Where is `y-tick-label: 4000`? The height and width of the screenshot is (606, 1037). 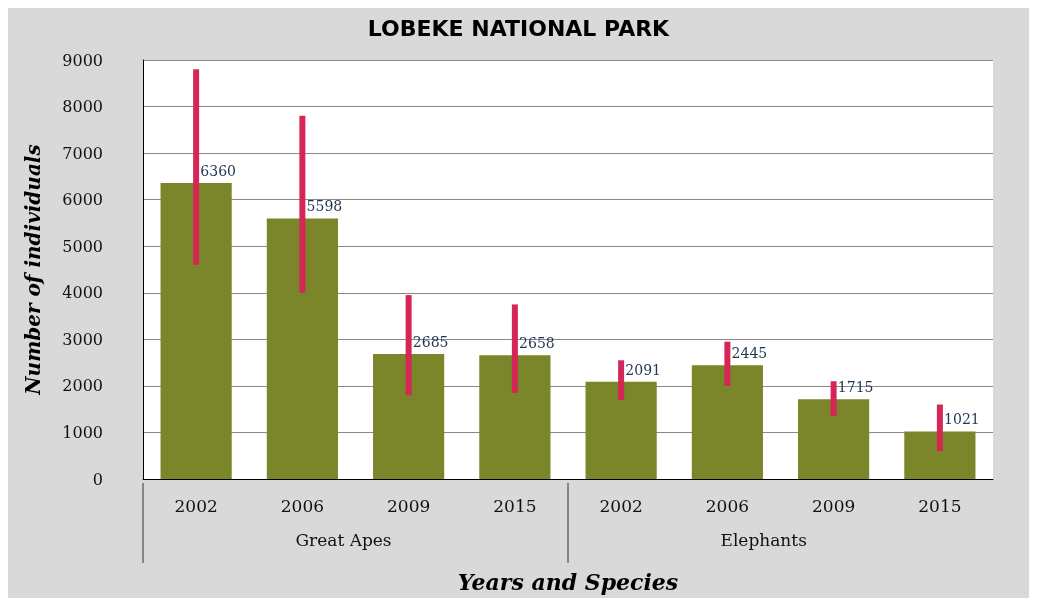 y-tick-label: 4000 is located at coordinates (82, 293).